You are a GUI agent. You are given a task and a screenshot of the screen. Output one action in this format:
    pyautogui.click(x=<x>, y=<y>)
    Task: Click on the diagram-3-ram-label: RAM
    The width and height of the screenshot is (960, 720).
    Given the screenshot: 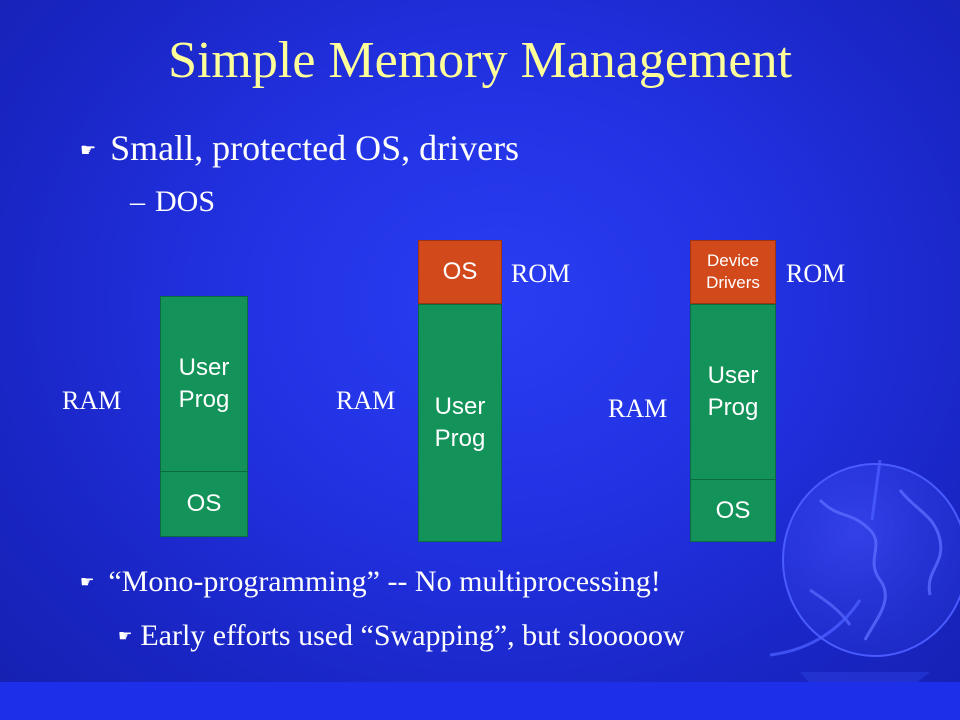 What is the action you would take?
    pyautogui.click(x=638, y=408)
    